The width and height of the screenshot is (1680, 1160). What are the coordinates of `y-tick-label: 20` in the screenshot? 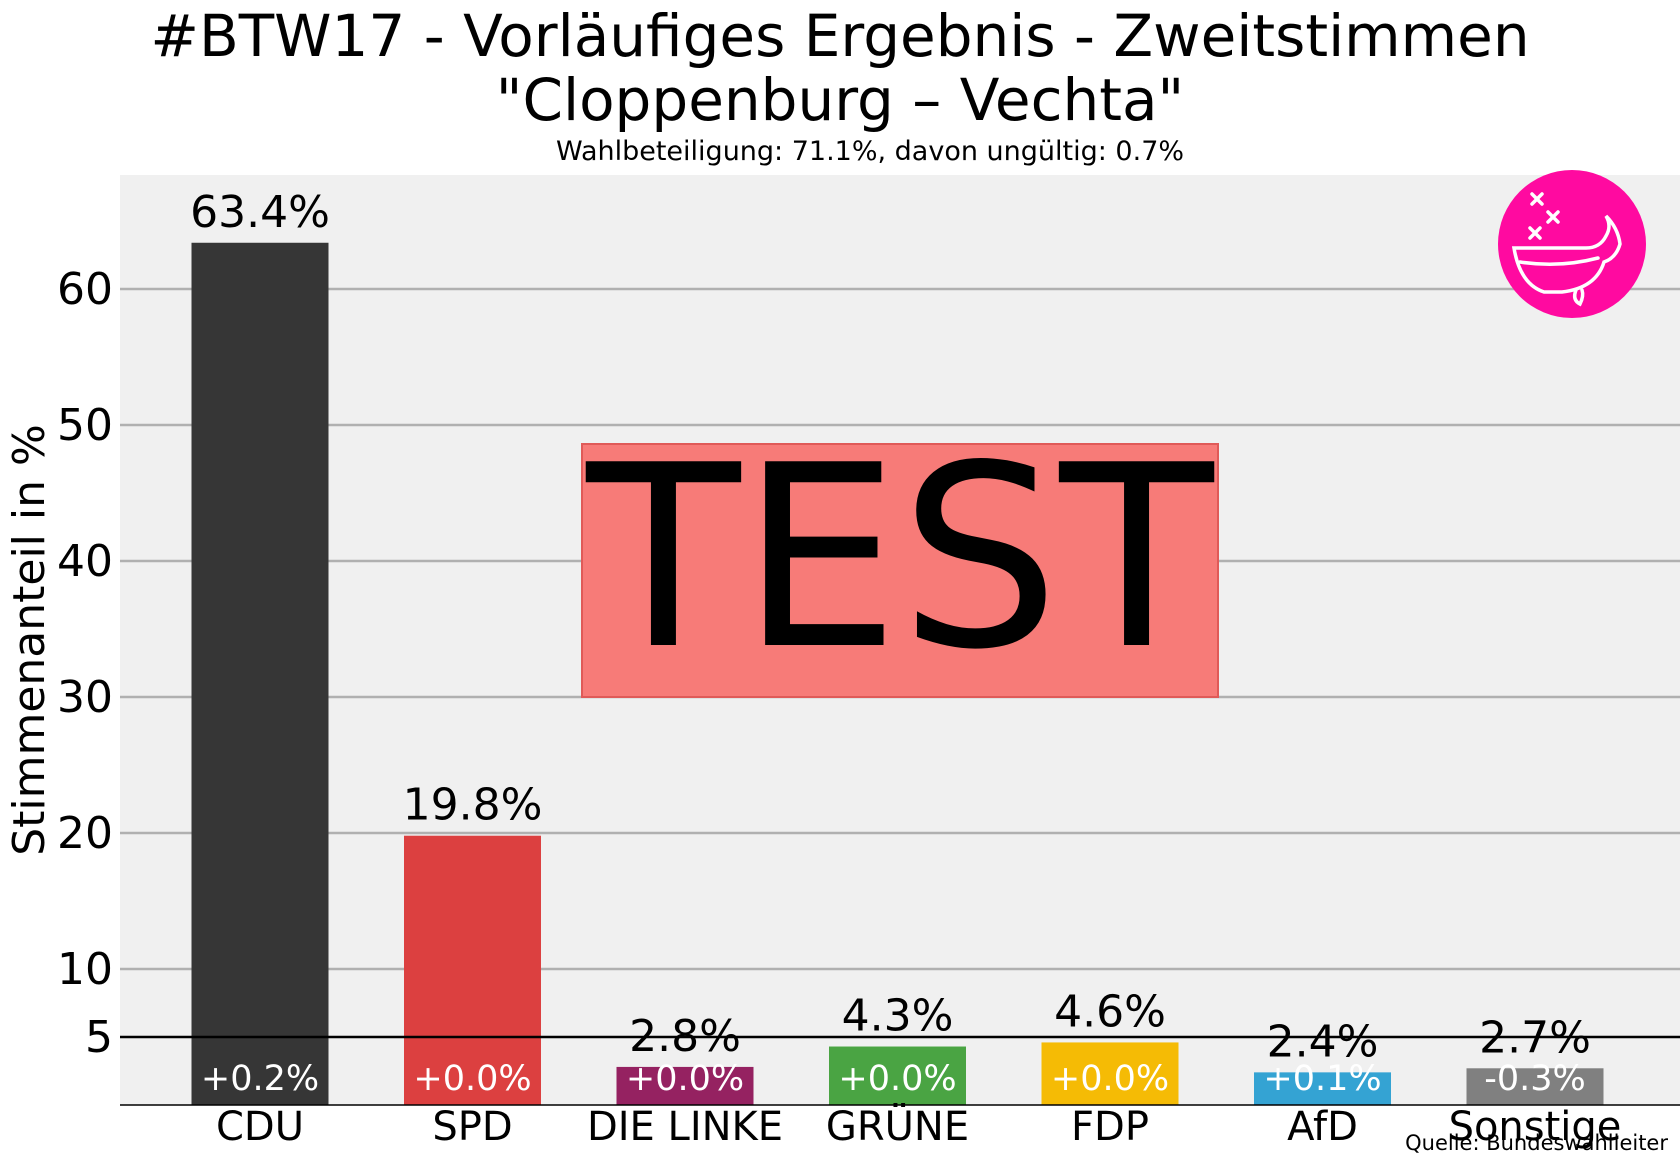 It's located at (85, 833).